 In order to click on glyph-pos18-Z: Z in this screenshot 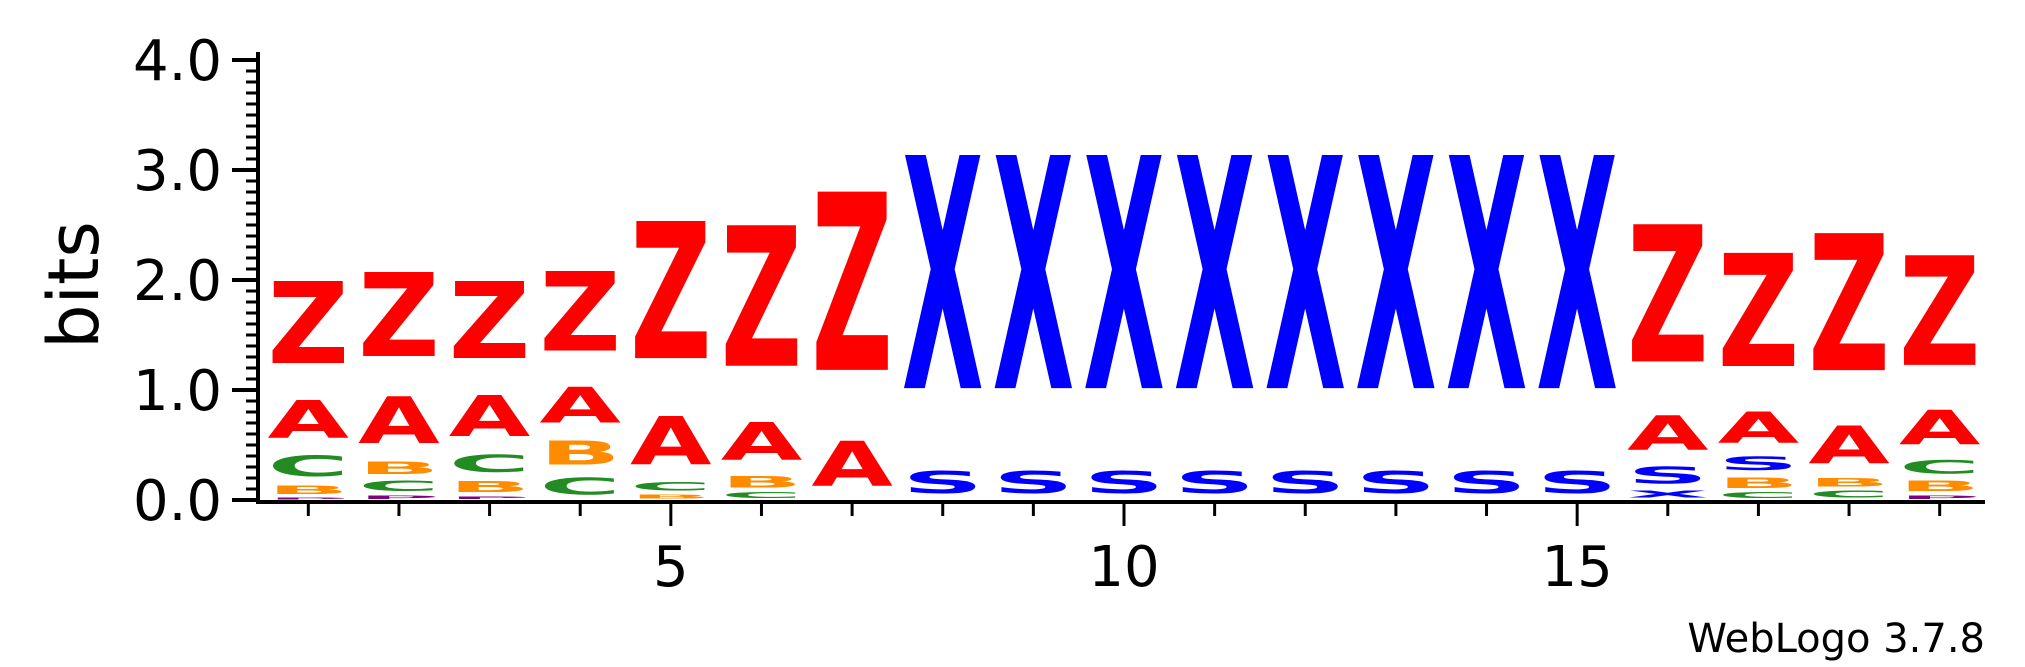, I will do `click(1849, 305)`.